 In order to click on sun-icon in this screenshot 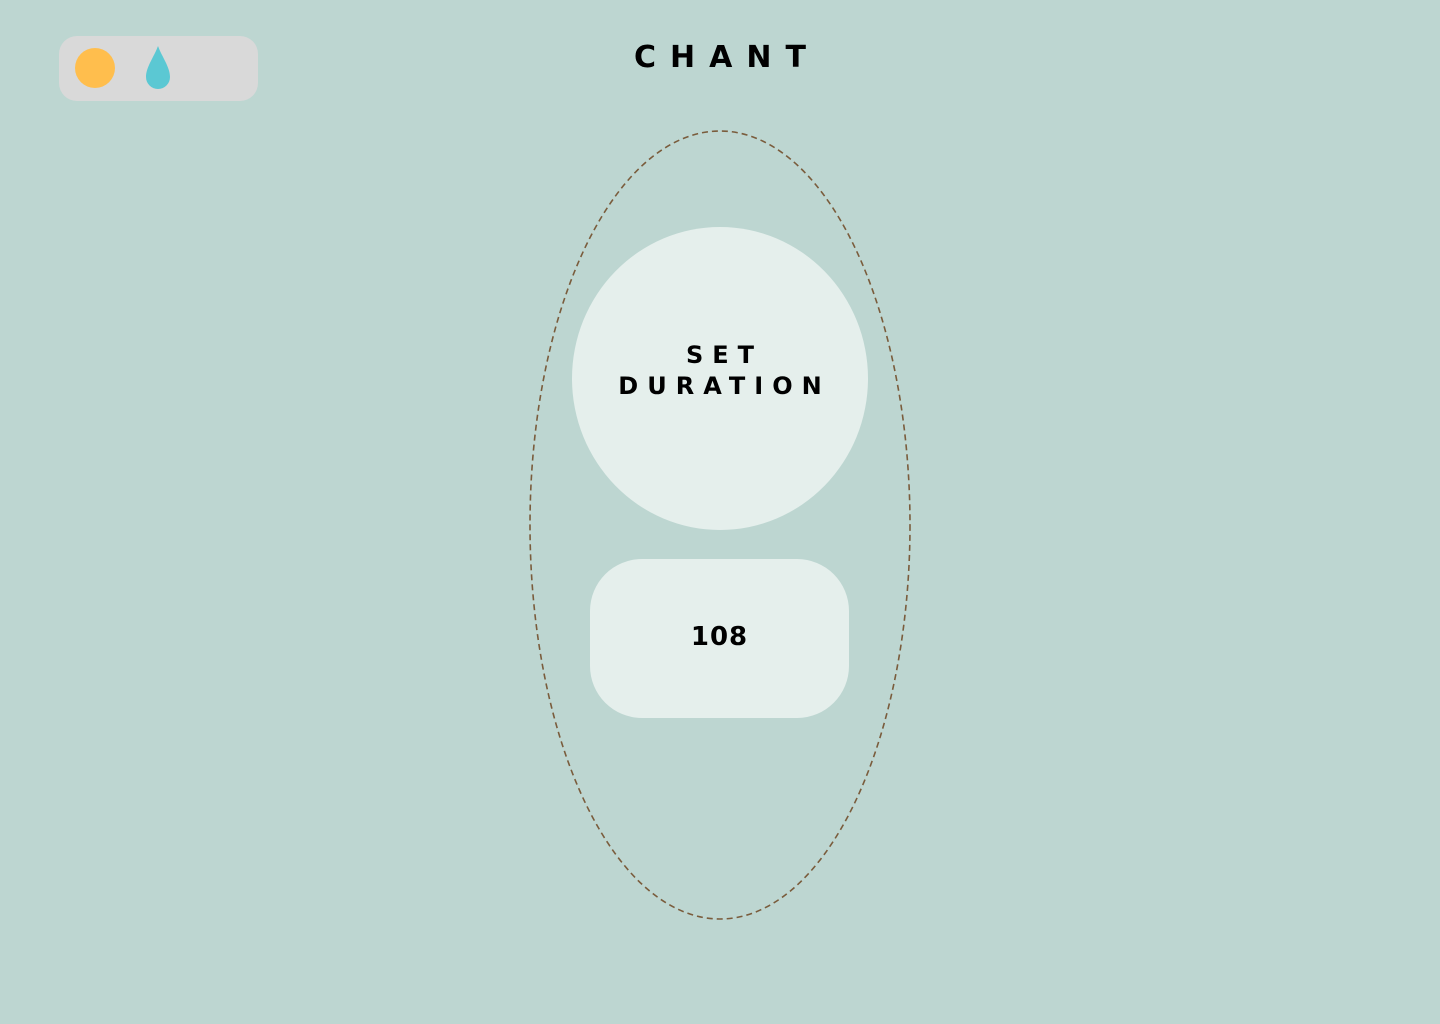, I will do `click(95, 68)`.